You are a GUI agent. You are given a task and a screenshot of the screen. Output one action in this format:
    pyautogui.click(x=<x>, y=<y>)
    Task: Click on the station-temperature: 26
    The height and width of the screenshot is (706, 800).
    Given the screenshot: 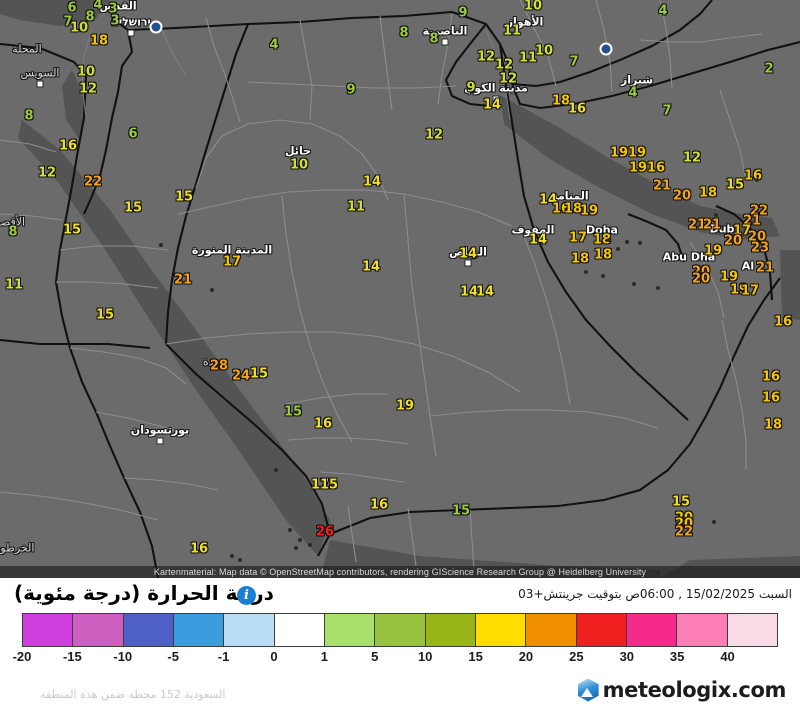 What is the action you would take?
    pyautogui.click(x=325, y=532)
    